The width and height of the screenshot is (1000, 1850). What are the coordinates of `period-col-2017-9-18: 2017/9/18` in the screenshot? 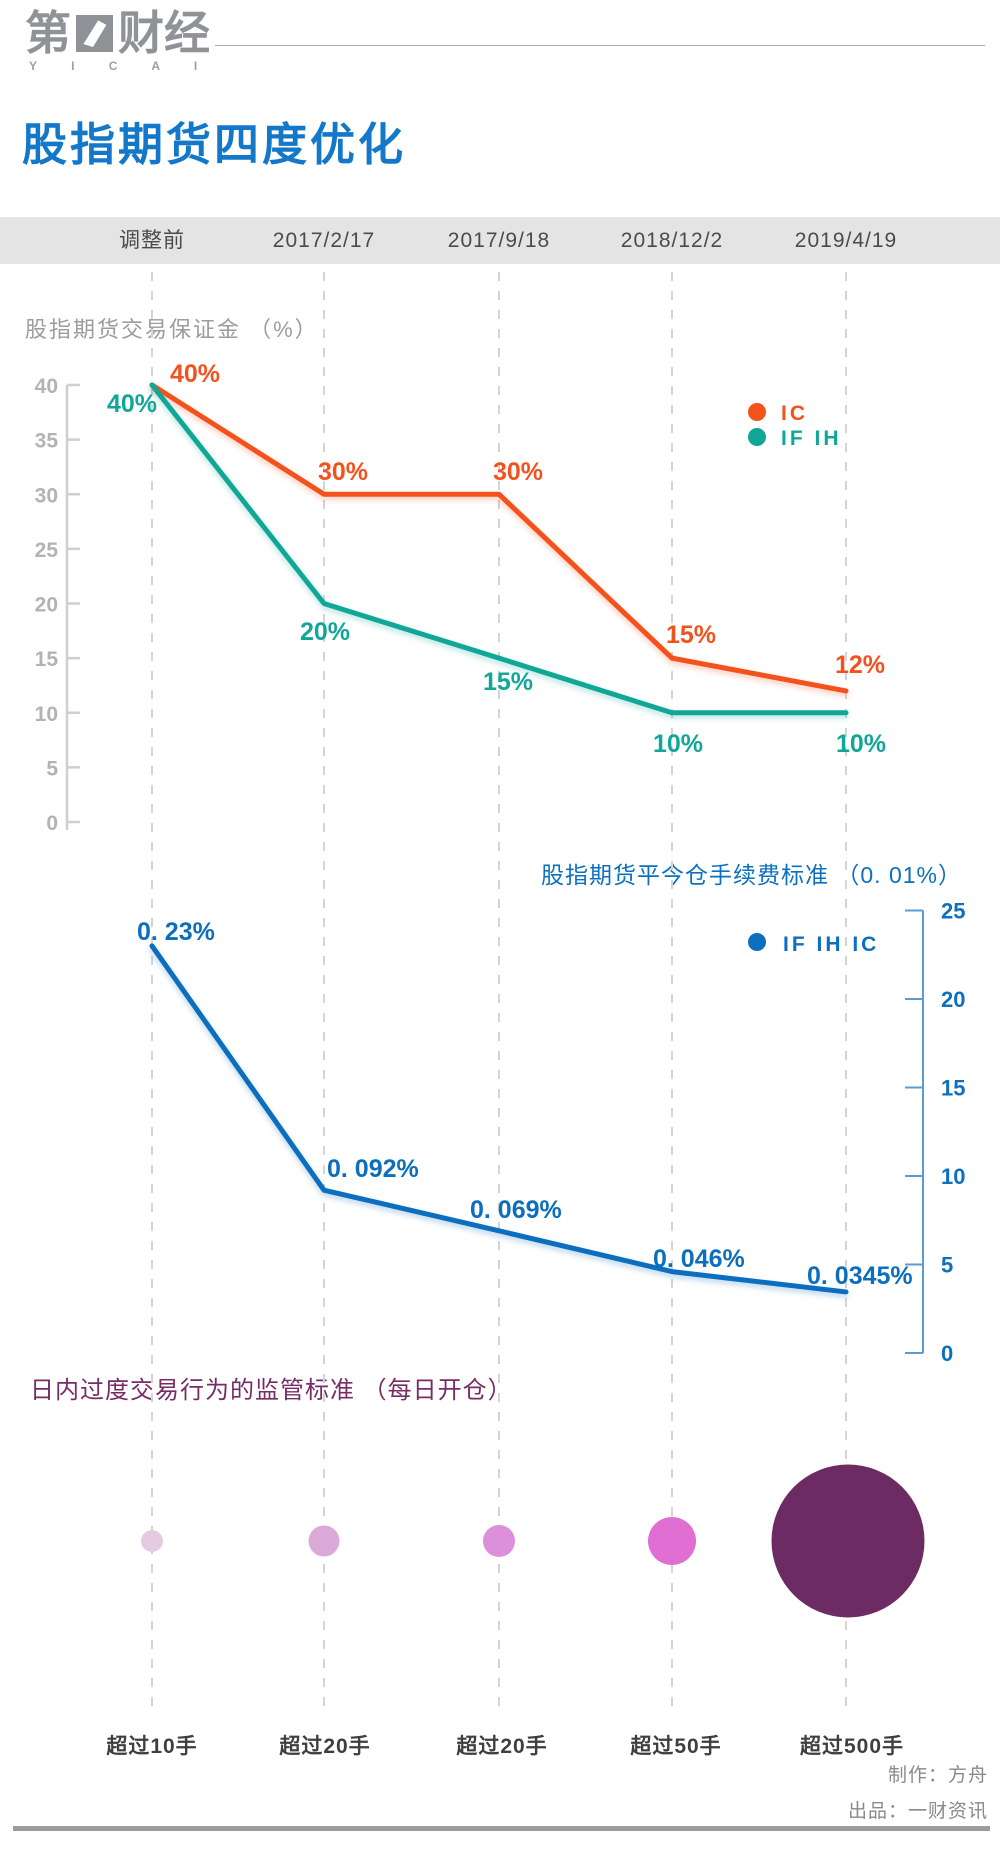 It's located at (499, 240).